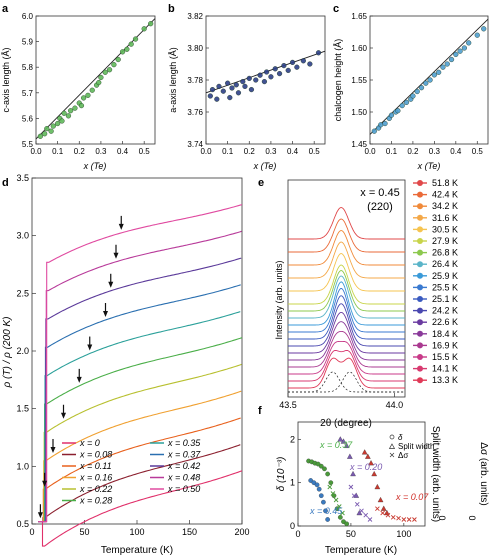 Image resolution: width=491 pixels, height=560 pixels. What do you see at coordinates (435, 151) in the screenshot?
I see `panel-c-xtick-label: 0.3` at bounding box center [435, 151].